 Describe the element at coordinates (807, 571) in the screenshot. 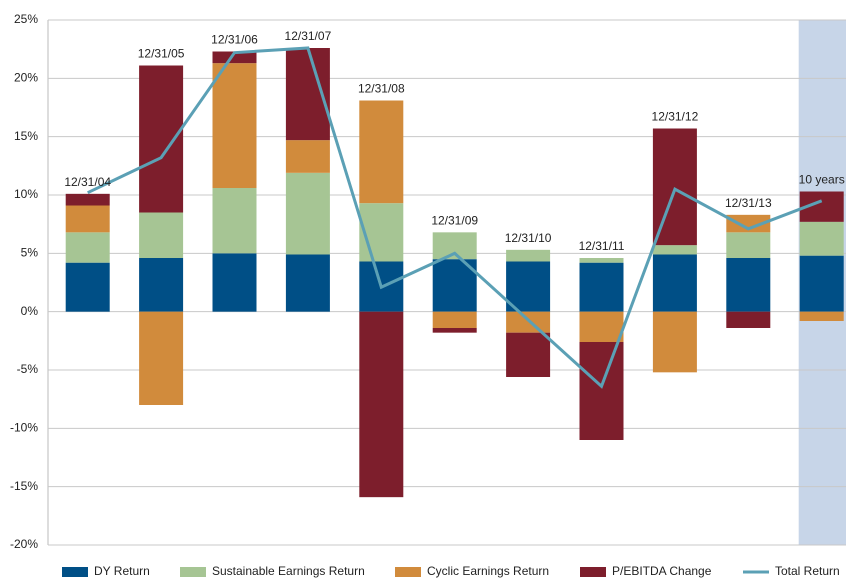

I see `legend-label: Total Return` at that location.